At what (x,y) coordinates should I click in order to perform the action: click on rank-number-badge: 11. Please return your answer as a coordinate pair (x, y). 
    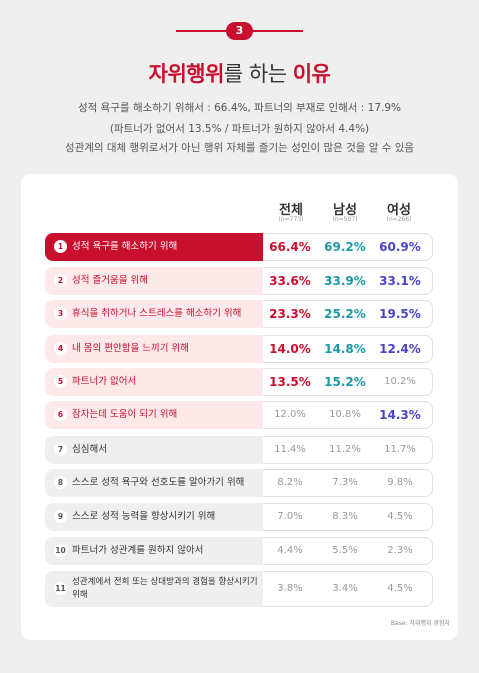
    Looking at the image, I should click on (60, 588).